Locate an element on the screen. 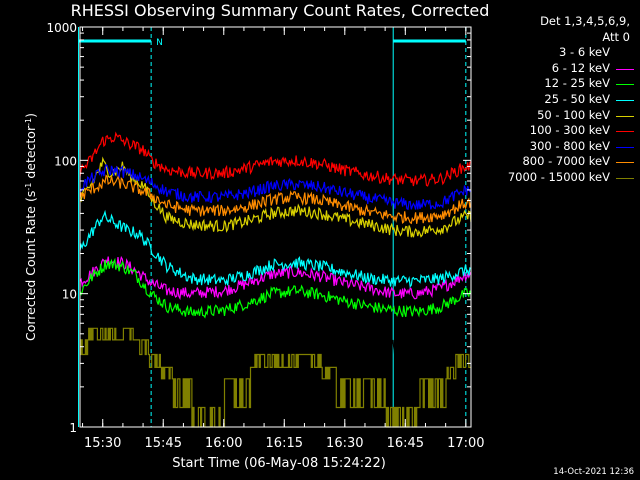  x-tick-label: 16:15 is located at coordinates (284, 443).